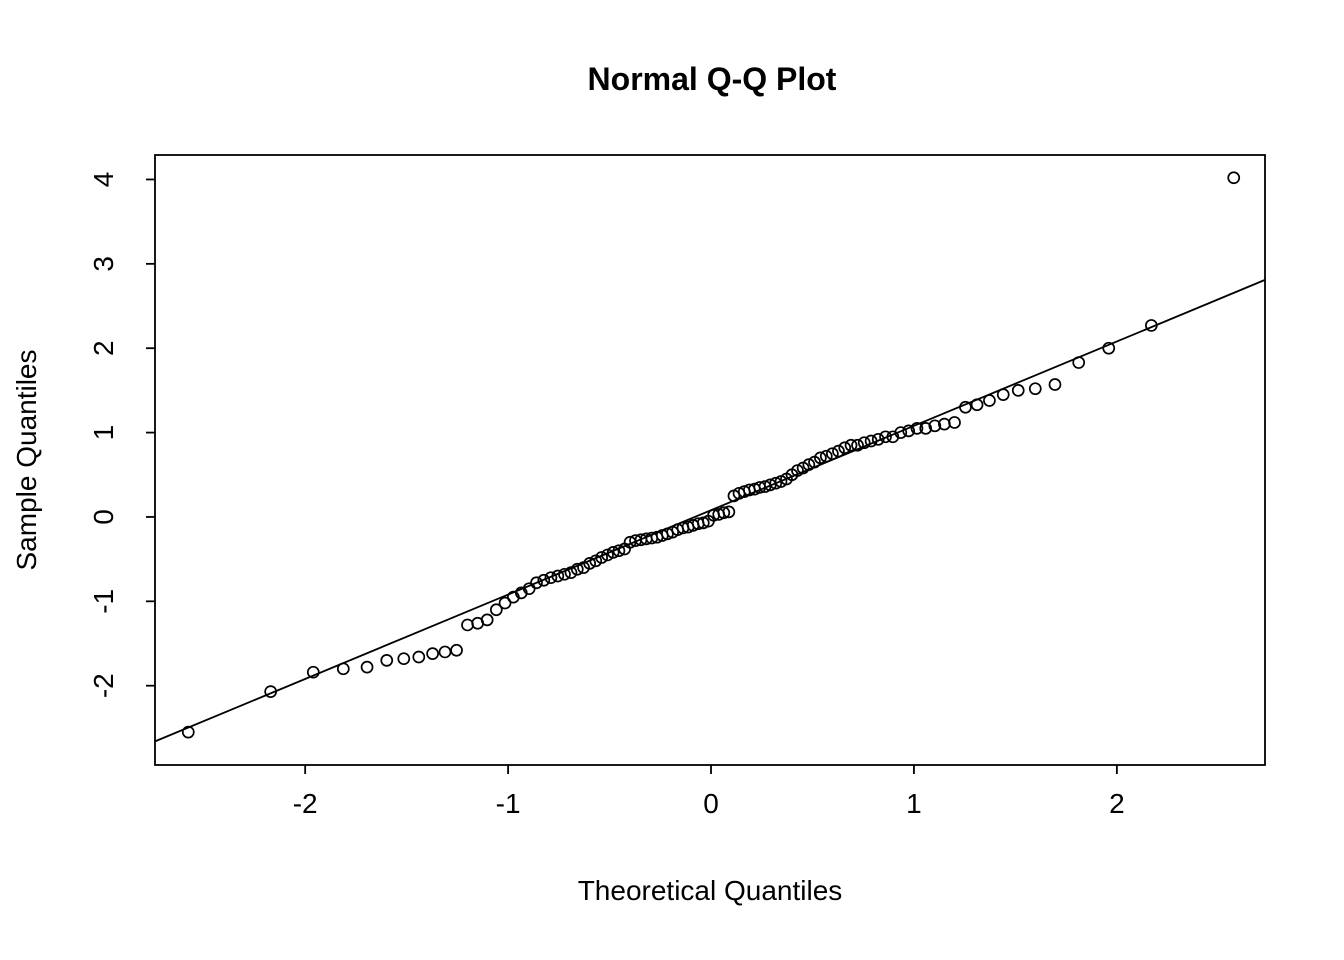 The height and width of the screenshot is (960, 1344). What do you see at coordinates (103, 685) in the screenshot?
I see `y-tick-label: -2` at bounding box center [103, 685].